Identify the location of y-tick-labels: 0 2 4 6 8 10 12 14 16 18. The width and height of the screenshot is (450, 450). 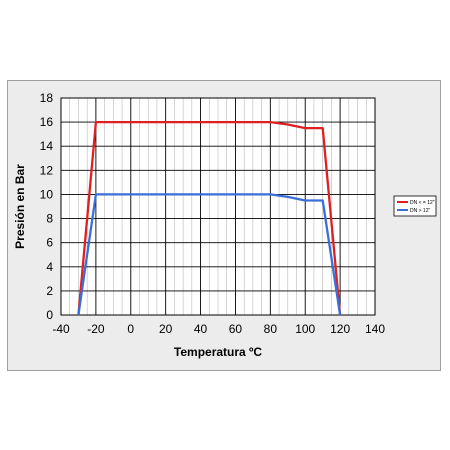
(47, 206).